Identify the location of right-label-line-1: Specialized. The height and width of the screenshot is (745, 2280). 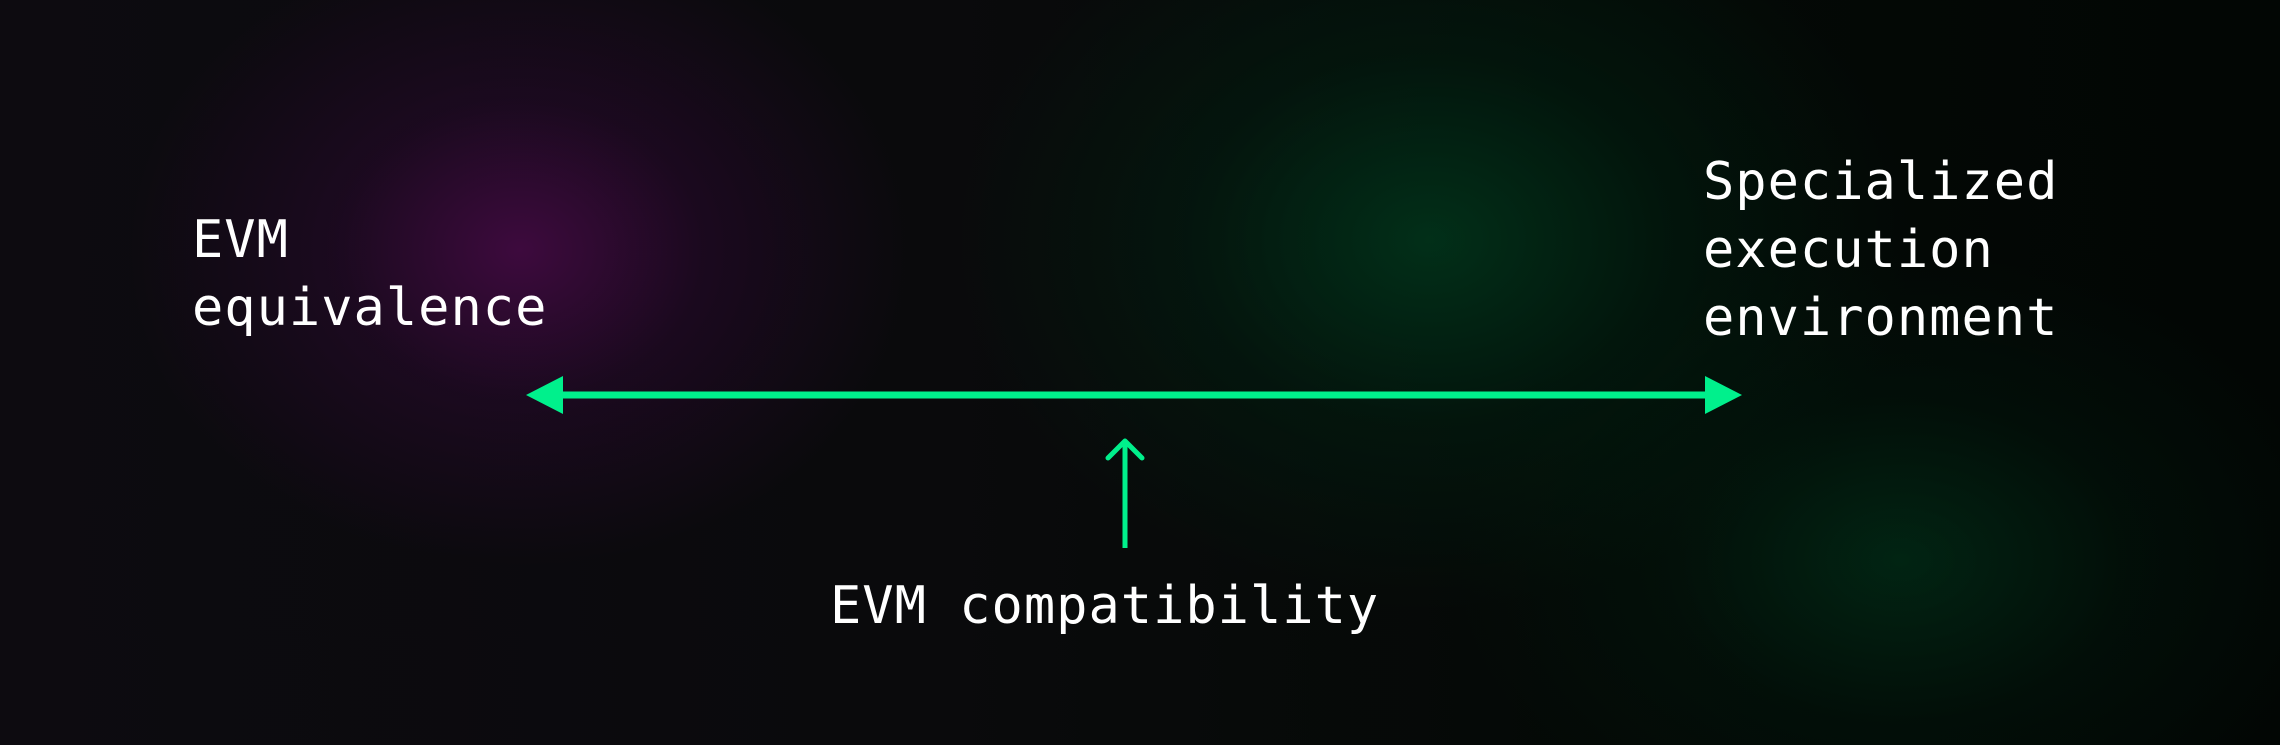
(1881, 182).